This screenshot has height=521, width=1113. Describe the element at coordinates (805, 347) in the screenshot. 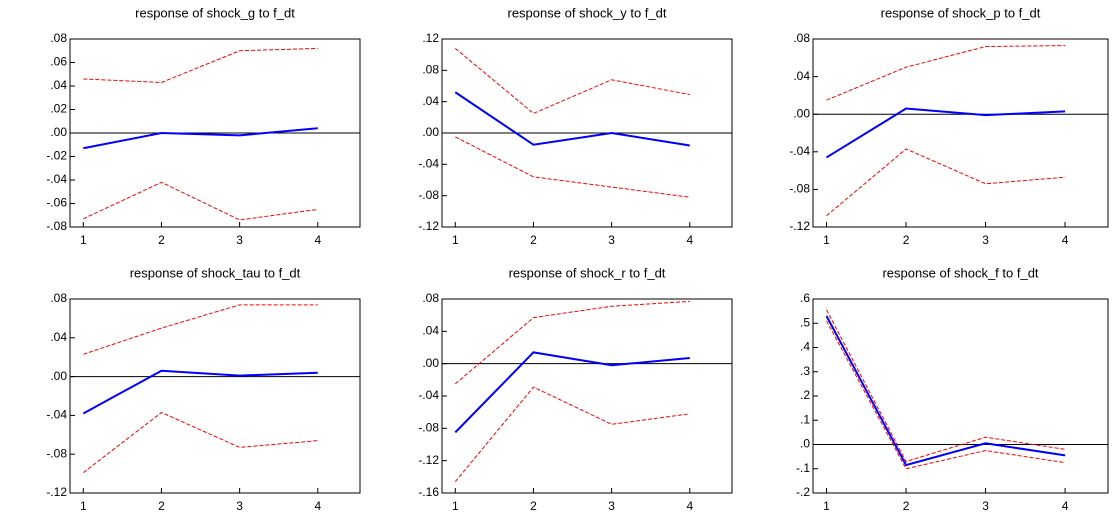

I see `y-tick-label: .4` at that location.